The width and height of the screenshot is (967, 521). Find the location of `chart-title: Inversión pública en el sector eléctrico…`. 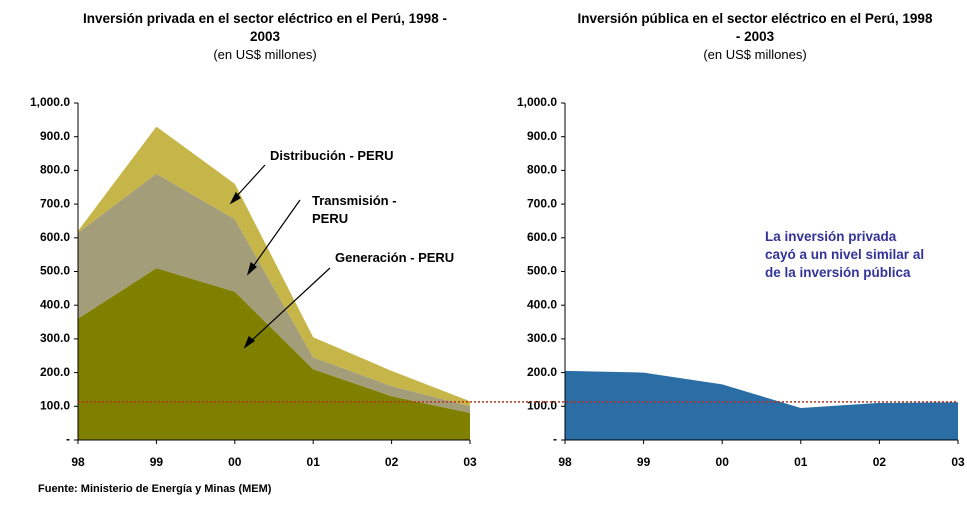

chart-title: Inversión pública en el sector eléctrico… is located at coordinates (755, 27).